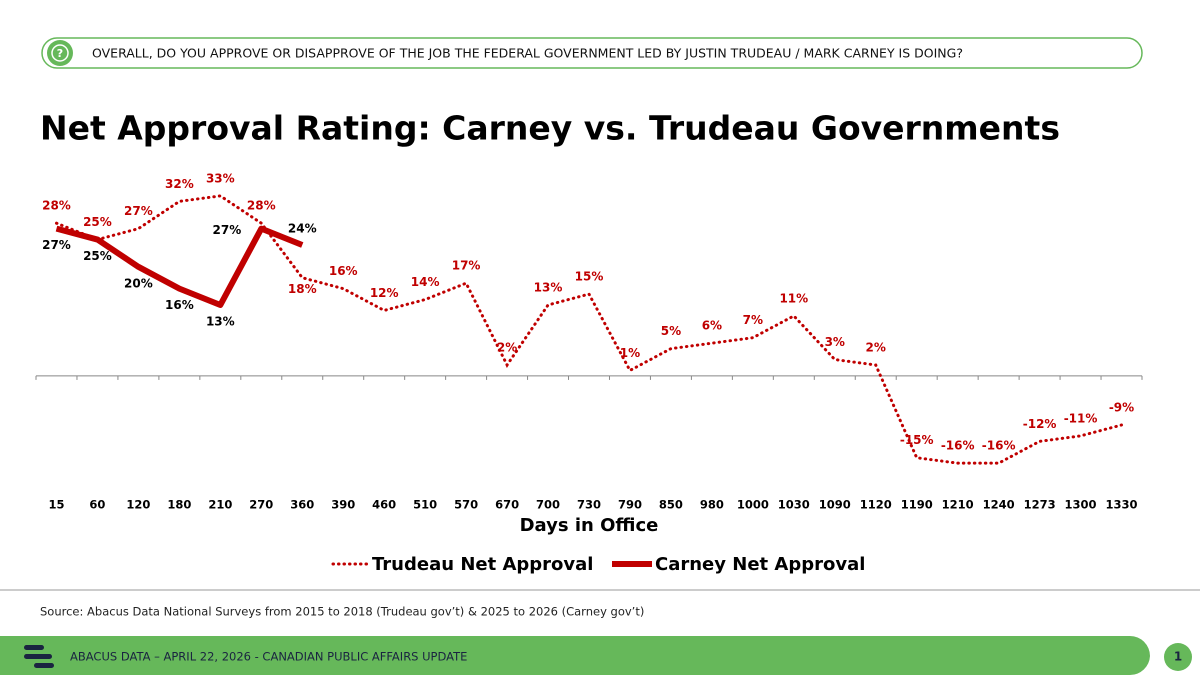  Describe the element at coordinates (138, 505) in the screenshot. I see `x-tick-label: 120` at that location.